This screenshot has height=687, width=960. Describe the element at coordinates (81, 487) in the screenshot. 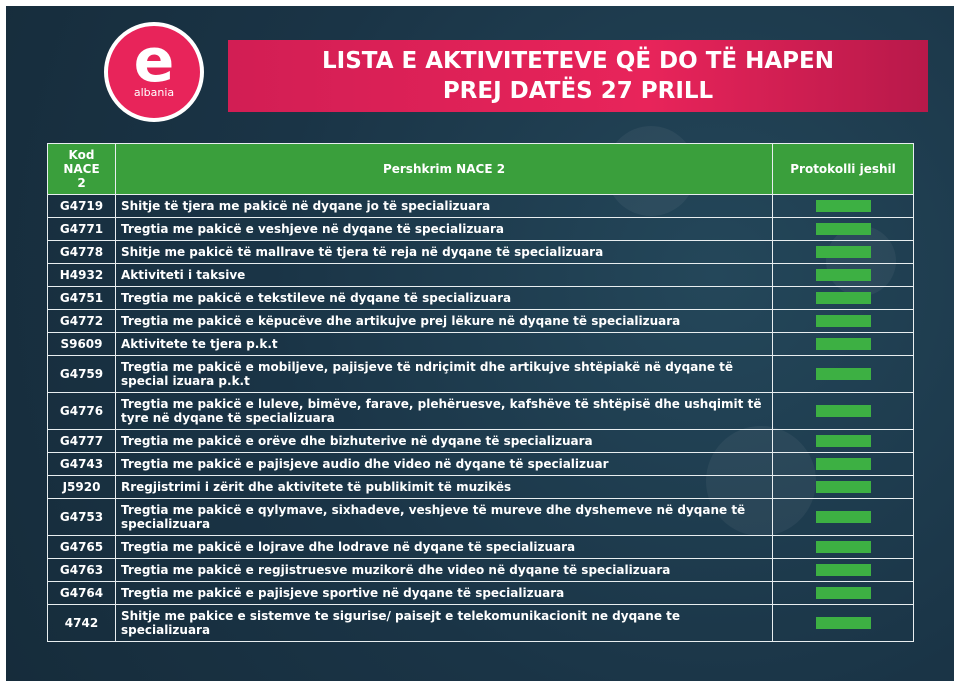

I see `code-cell: J5920` at that location.